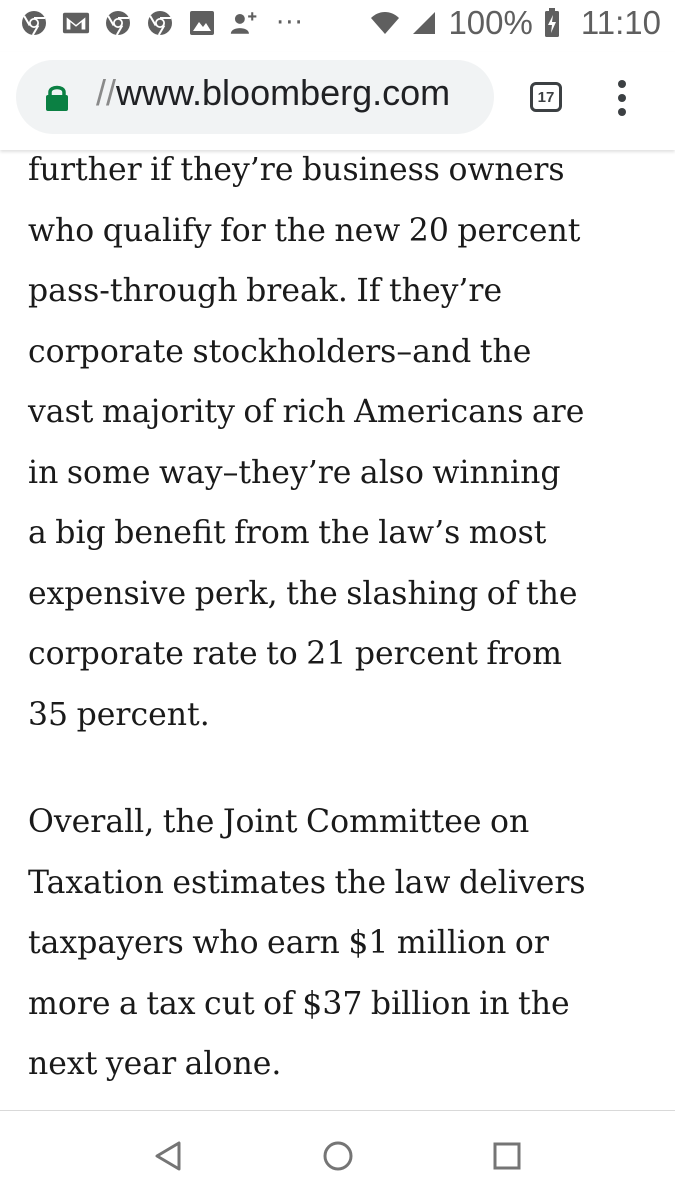 The width and height of the screenshot is (675, 1201). What do you see at coordinates (155, 1064) in the screenshot?
I see `text-line: next year alone.` at bounding box center [155, 1064].